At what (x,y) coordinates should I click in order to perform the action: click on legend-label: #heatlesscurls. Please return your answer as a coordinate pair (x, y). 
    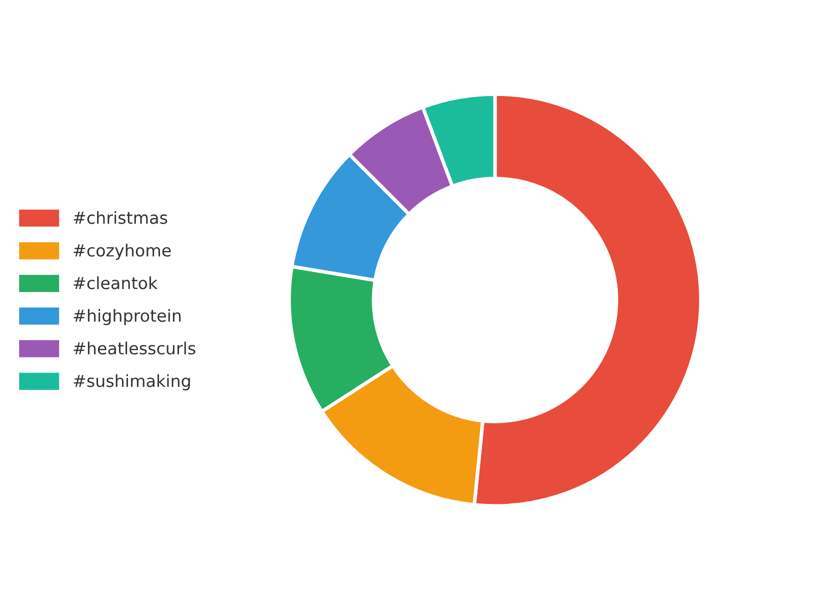
    Looking at the image, I should click on (135, 348).